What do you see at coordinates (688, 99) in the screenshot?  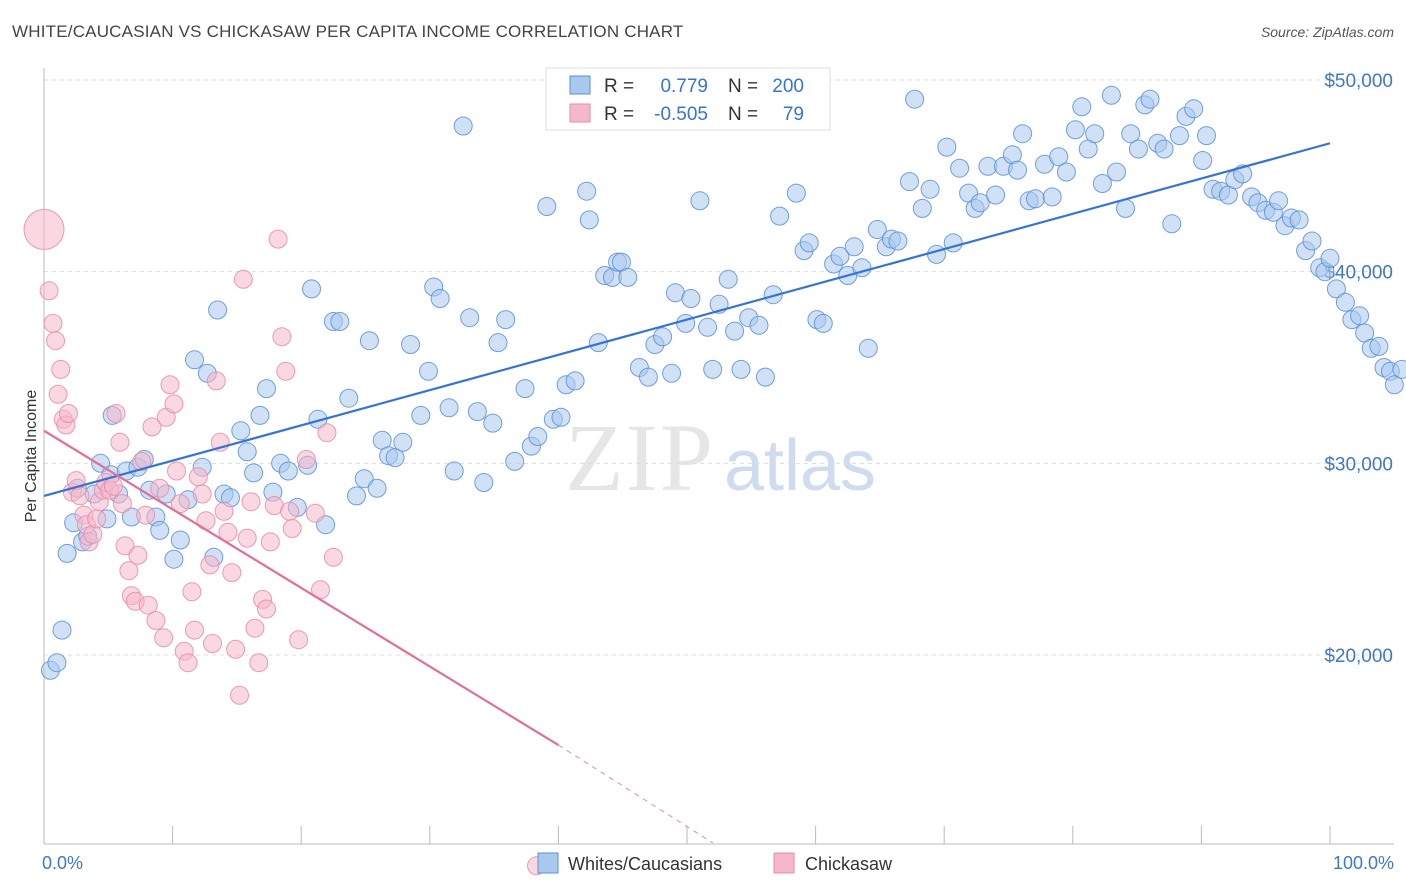 I see `legend-top-box` at bounding box center [688, 99].